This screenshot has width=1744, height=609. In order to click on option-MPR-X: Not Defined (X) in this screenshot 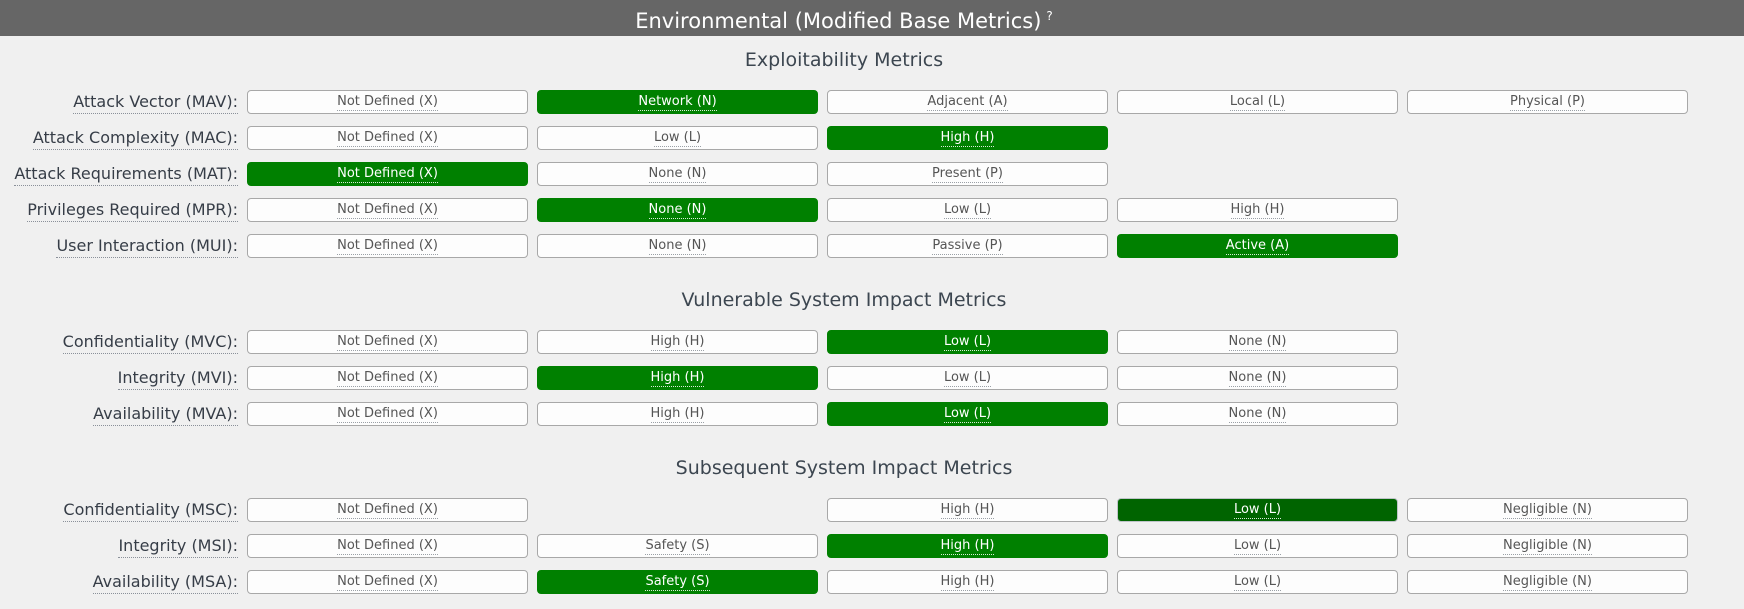, I will do `click(387, 210)`.